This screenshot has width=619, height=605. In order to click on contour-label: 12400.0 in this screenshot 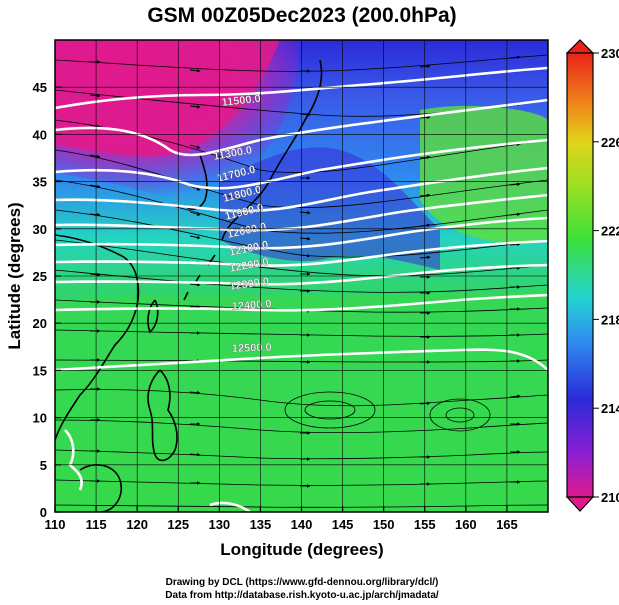, I will do `click(251, 305)`.